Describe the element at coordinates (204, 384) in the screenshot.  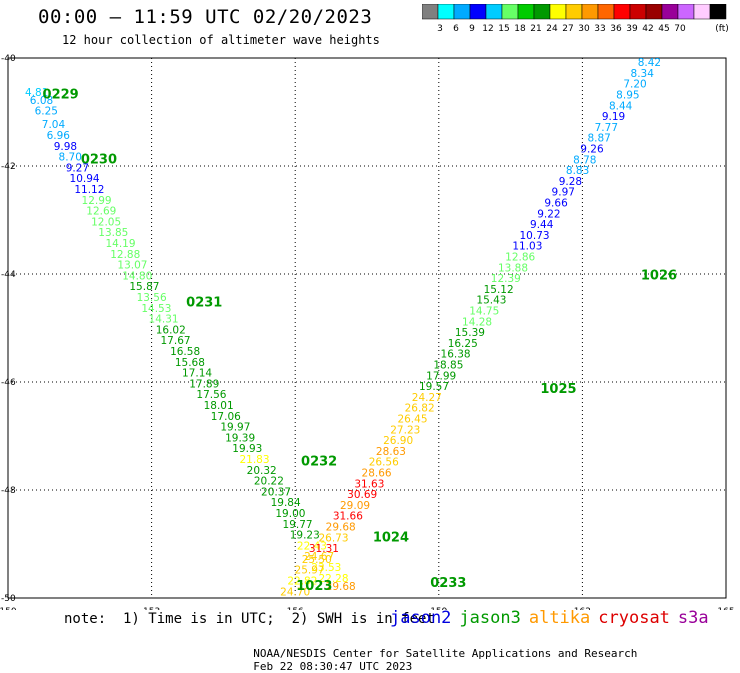
I see `wave-height-point: 17.89` at that location.